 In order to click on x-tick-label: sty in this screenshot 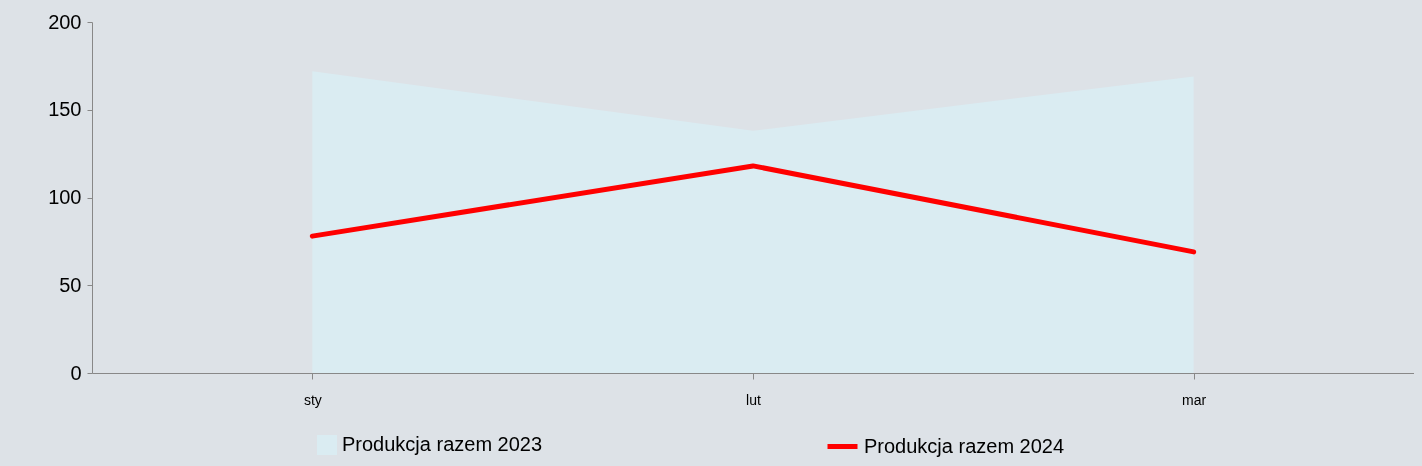, I will do `click(312, 399)`.